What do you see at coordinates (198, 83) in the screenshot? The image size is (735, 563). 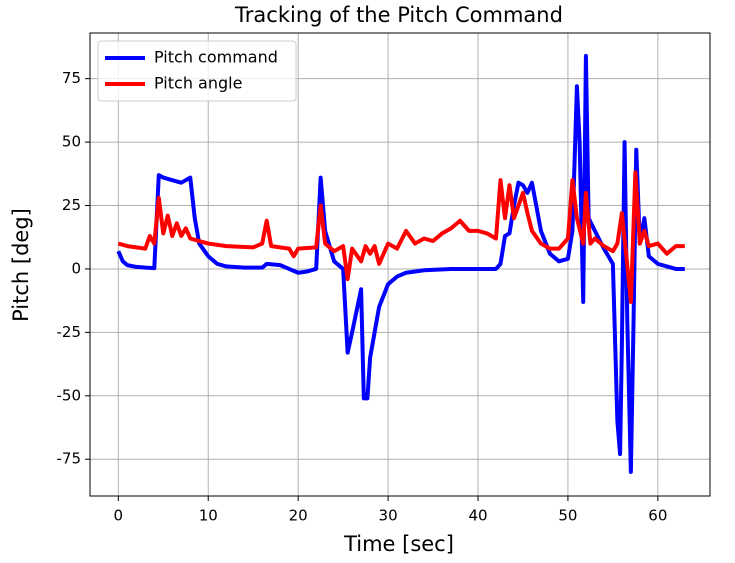 I see `legend-label: Pitch angle` at bounding box center [198, 83].